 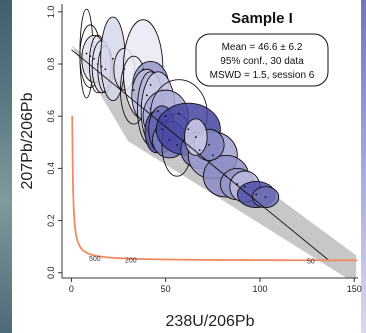 I want to click on x-tick-label-150: 150, so click(x=354, y=289).